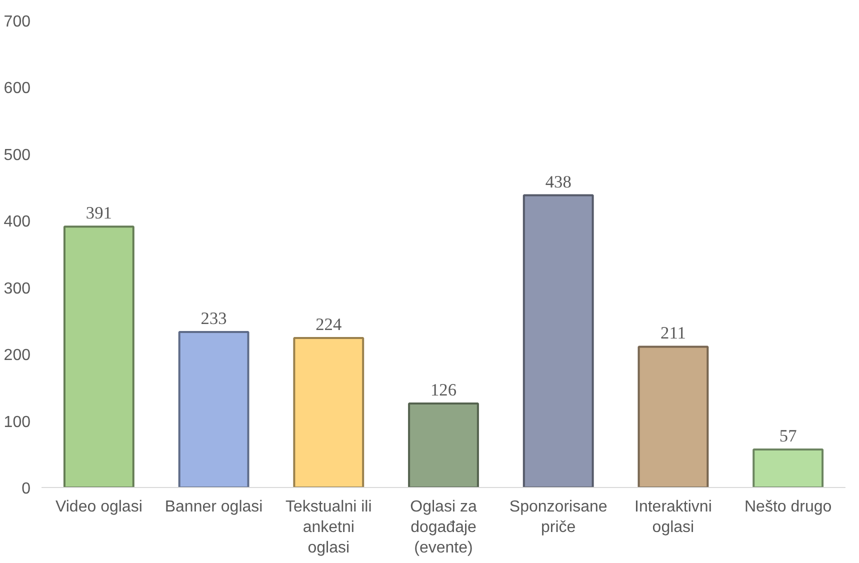 Image resolution: width=859 pixels, height=563 pixels. I want to click on x-tick-label: Tekstualni ili anketni oglasi, so click(329, 527).